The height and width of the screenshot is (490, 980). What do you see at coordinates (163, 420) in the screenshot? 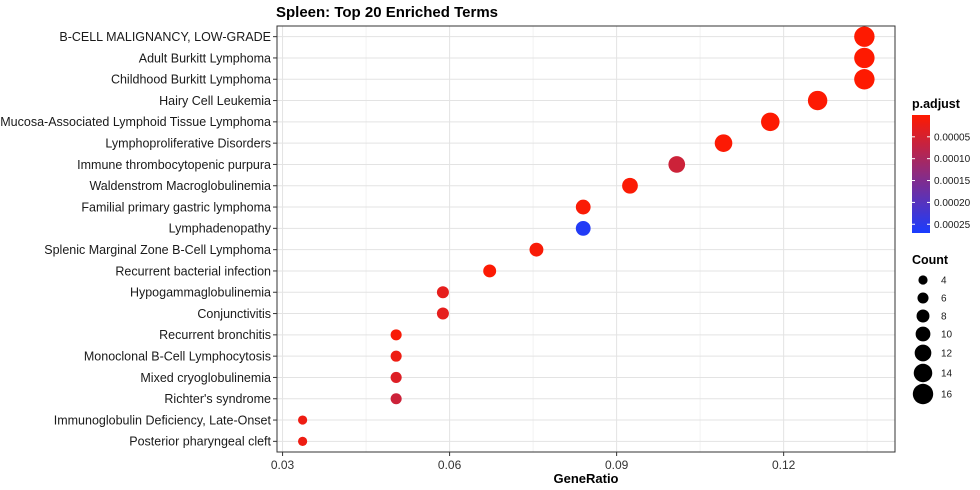
I see `term-label: Immunoglobulin Deficiency, Late-Onset` at bounding box center [163, 420].